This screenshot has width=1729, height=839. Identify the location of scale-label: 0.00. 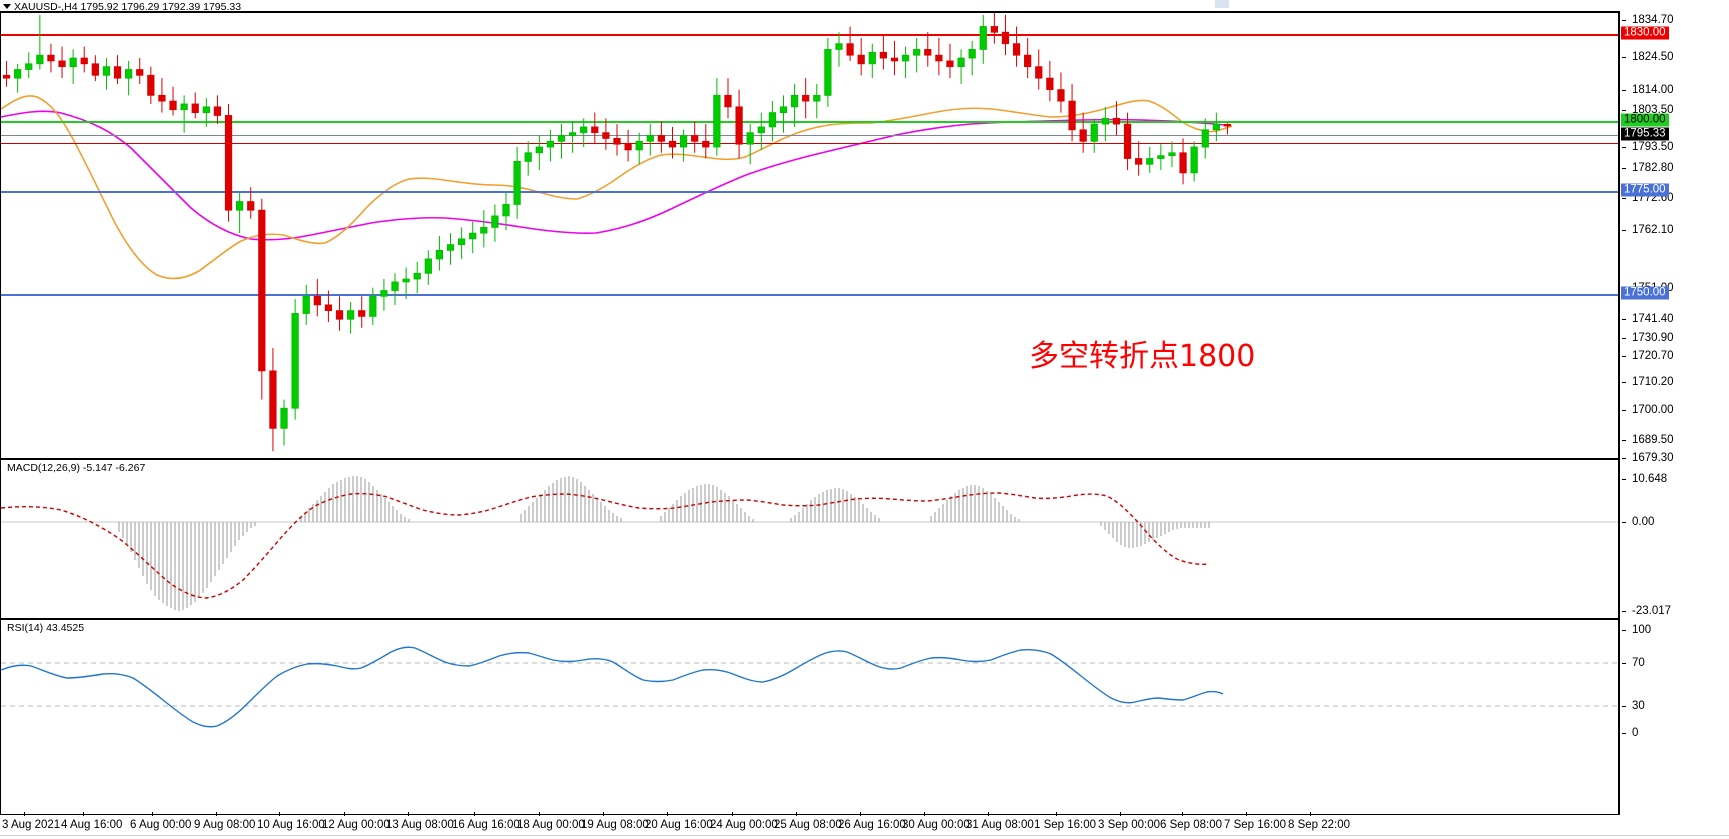
(1643, 522).